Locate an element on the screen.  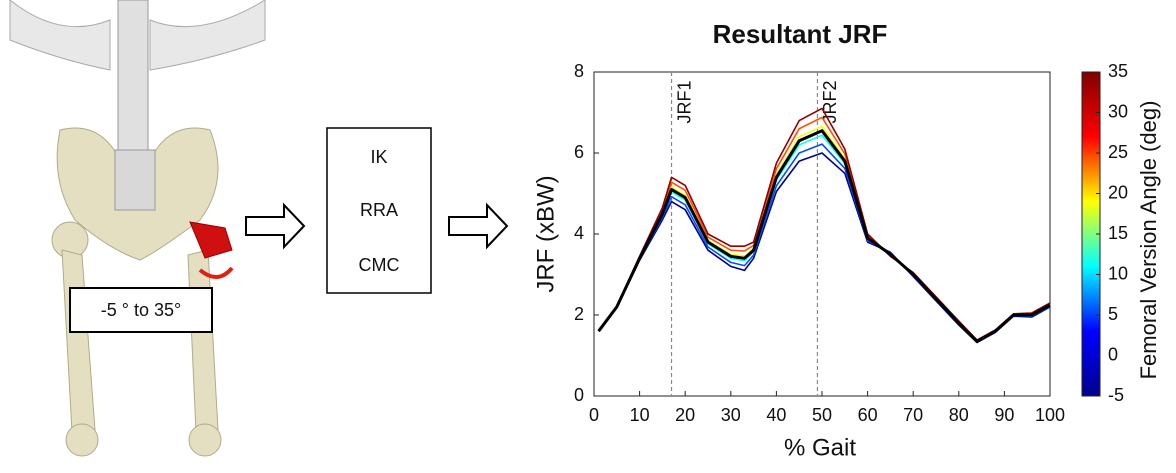
y-tick-label: 2 is located at coordinates (579, 314).